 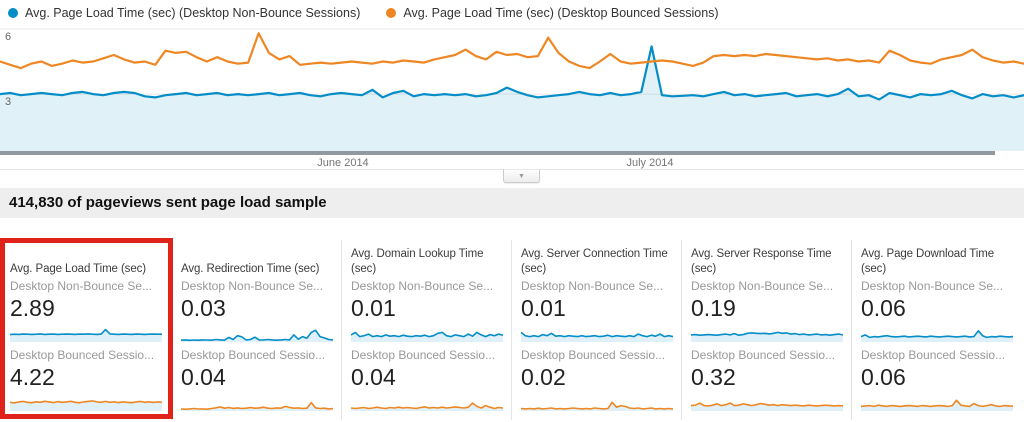 I want to click on metric-card-title: Avg. Server Connection Time (sec), so click(x=594, y=261).